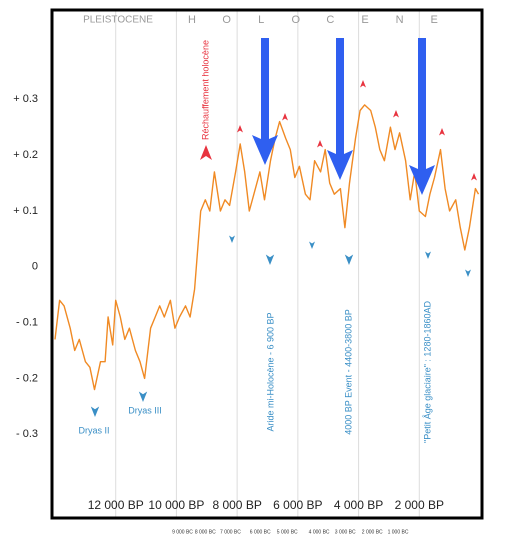 This screenshot has width=525, height=541. I want to click on annotation: Dryas II, so click(93, 430).